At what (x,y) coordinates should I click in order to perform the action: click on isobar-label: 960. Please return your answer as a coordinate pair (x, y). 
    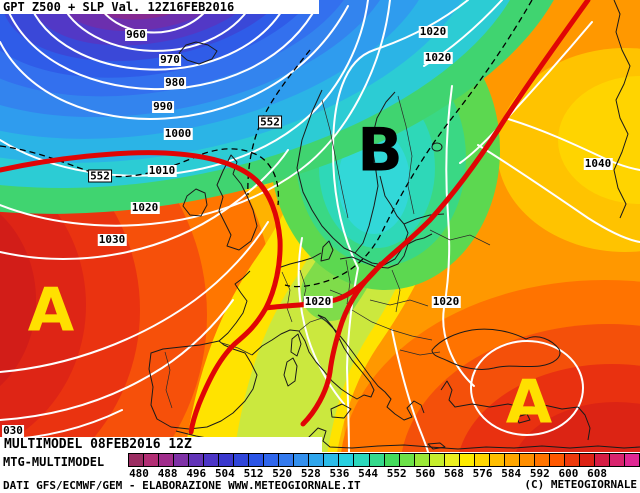
    Looking at the image, I should click on (136, 34).